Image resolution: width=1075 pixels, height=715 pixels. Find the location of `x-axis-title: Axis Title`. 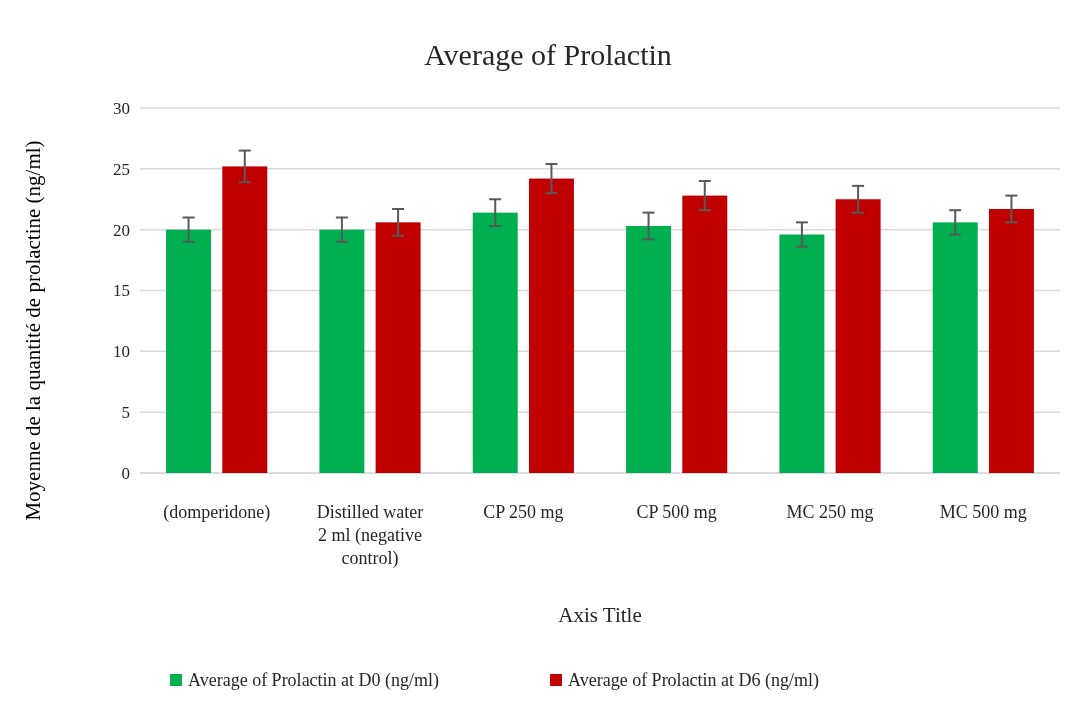

x-axis-title: Axis Title is located at coordinates (600, 615).